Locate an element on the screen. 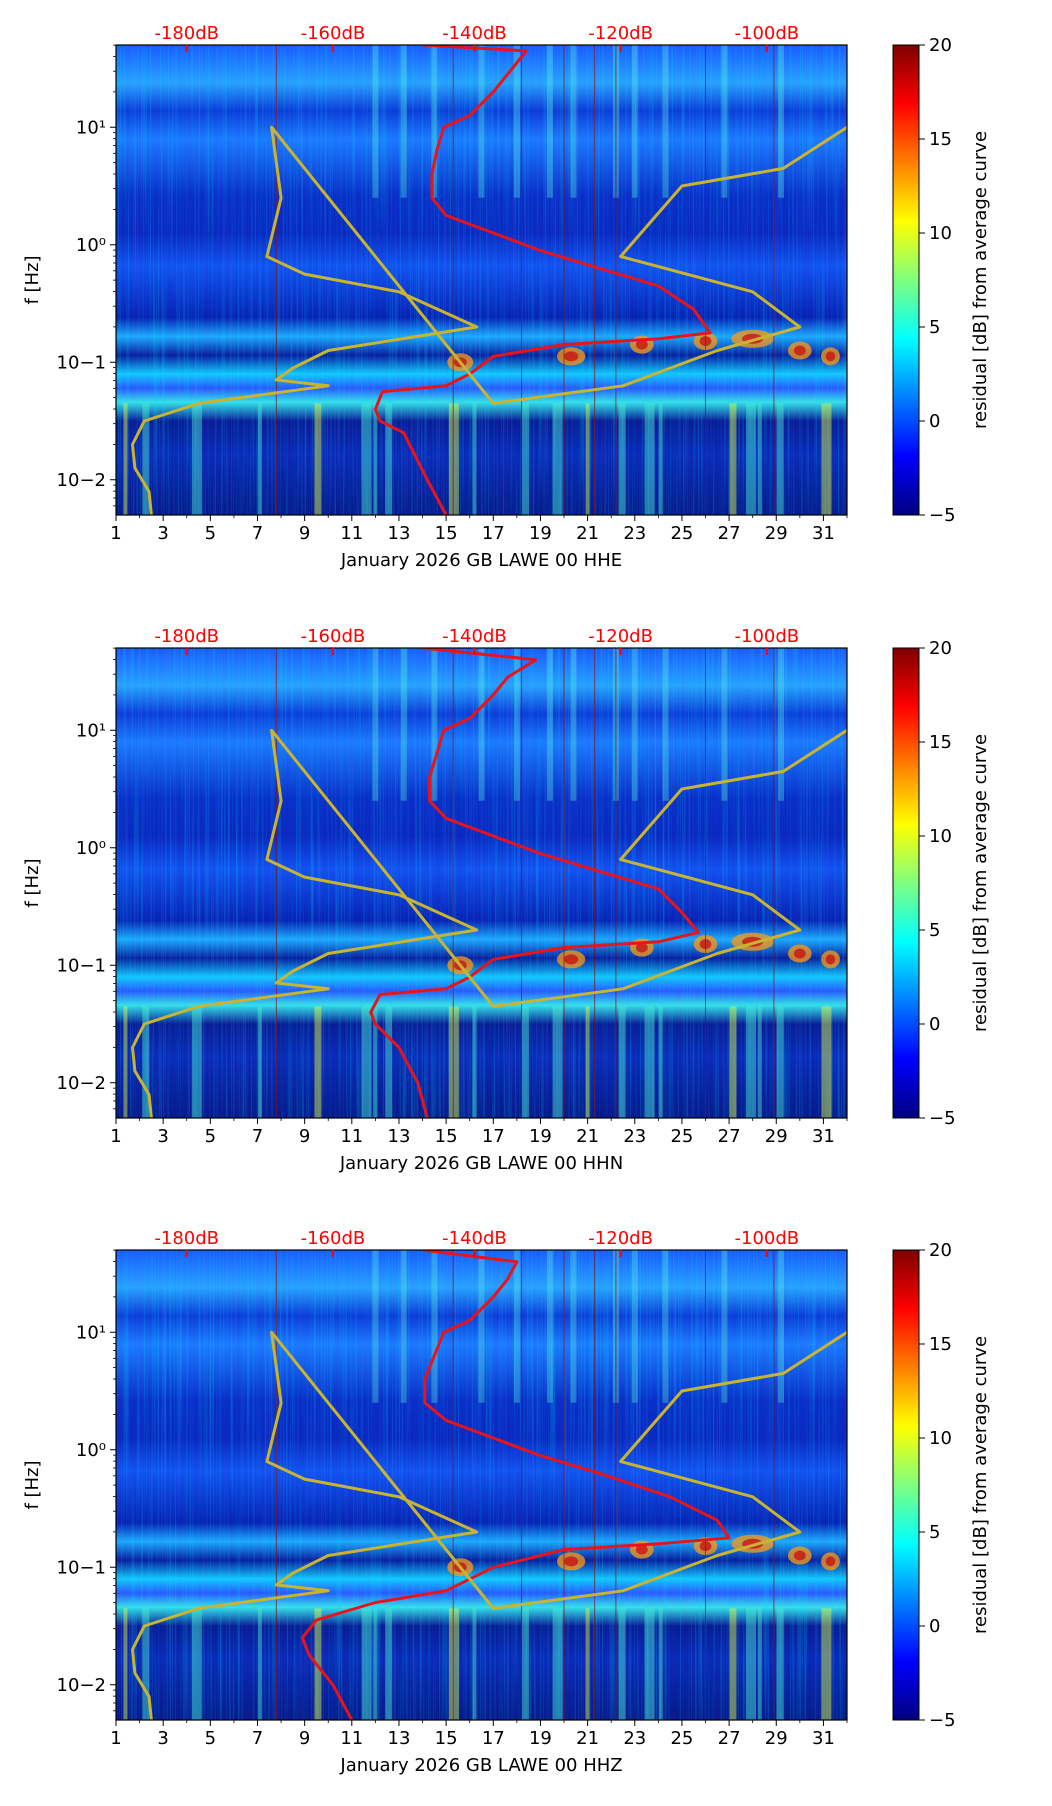 Image resolution: width=1052 pixels, height=1806 pixels. x-axis-label: January 2026 GB LAWE 00 HHE is located at coordinates (481, 560).